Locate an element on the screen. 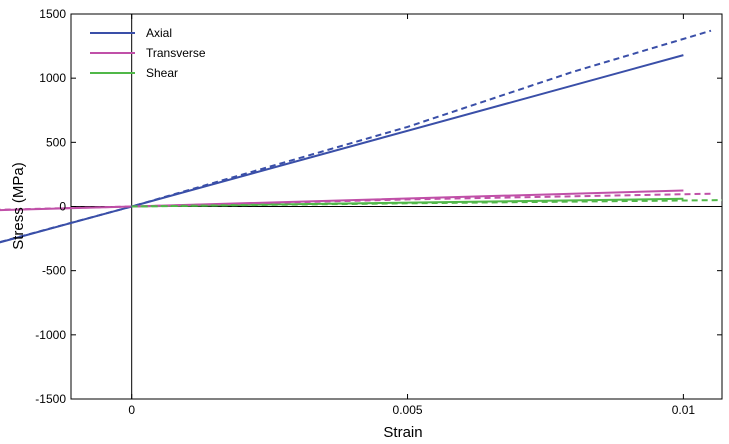  x-axis-title: Strain is located at coordinates (402, 432).